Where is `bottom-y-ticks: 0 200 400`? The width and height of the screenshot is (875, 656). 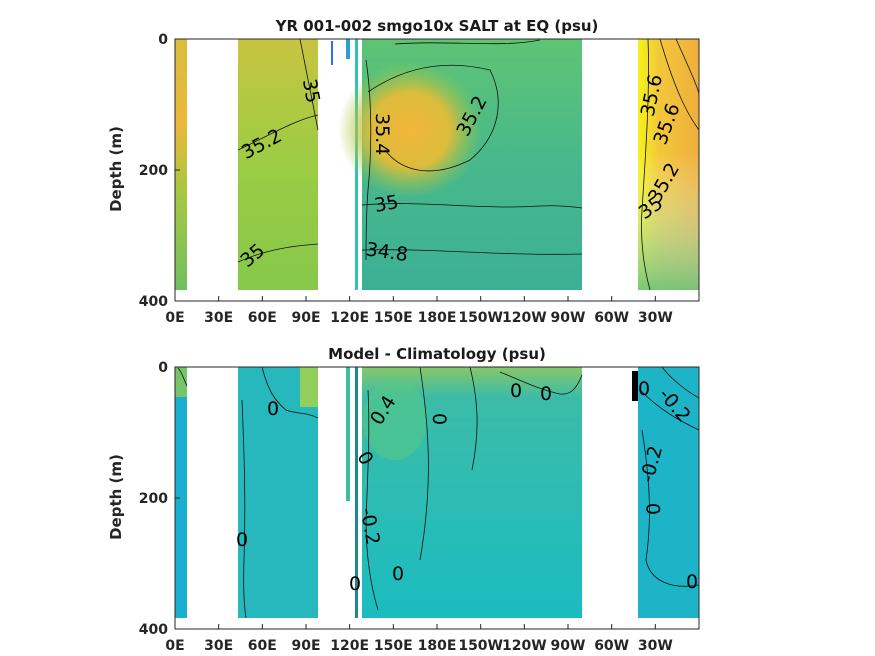
bottom-y-ticks: 0 200 400 is located at coordinates (159, 499).